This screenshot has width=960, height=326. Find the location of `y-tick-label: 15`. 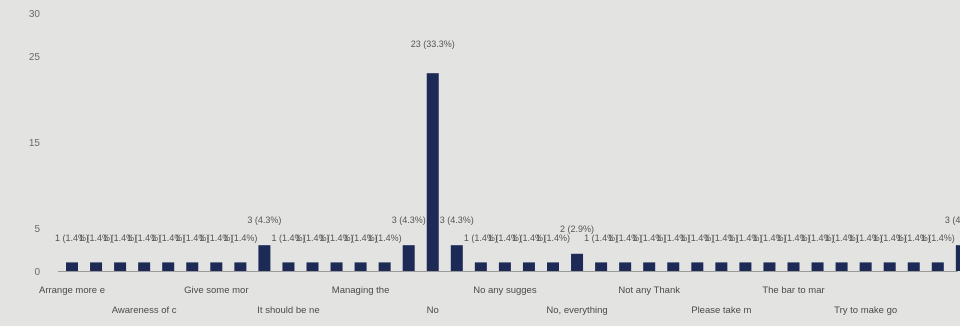

y-tick-label: 15 is located at coordinates (35, 143).